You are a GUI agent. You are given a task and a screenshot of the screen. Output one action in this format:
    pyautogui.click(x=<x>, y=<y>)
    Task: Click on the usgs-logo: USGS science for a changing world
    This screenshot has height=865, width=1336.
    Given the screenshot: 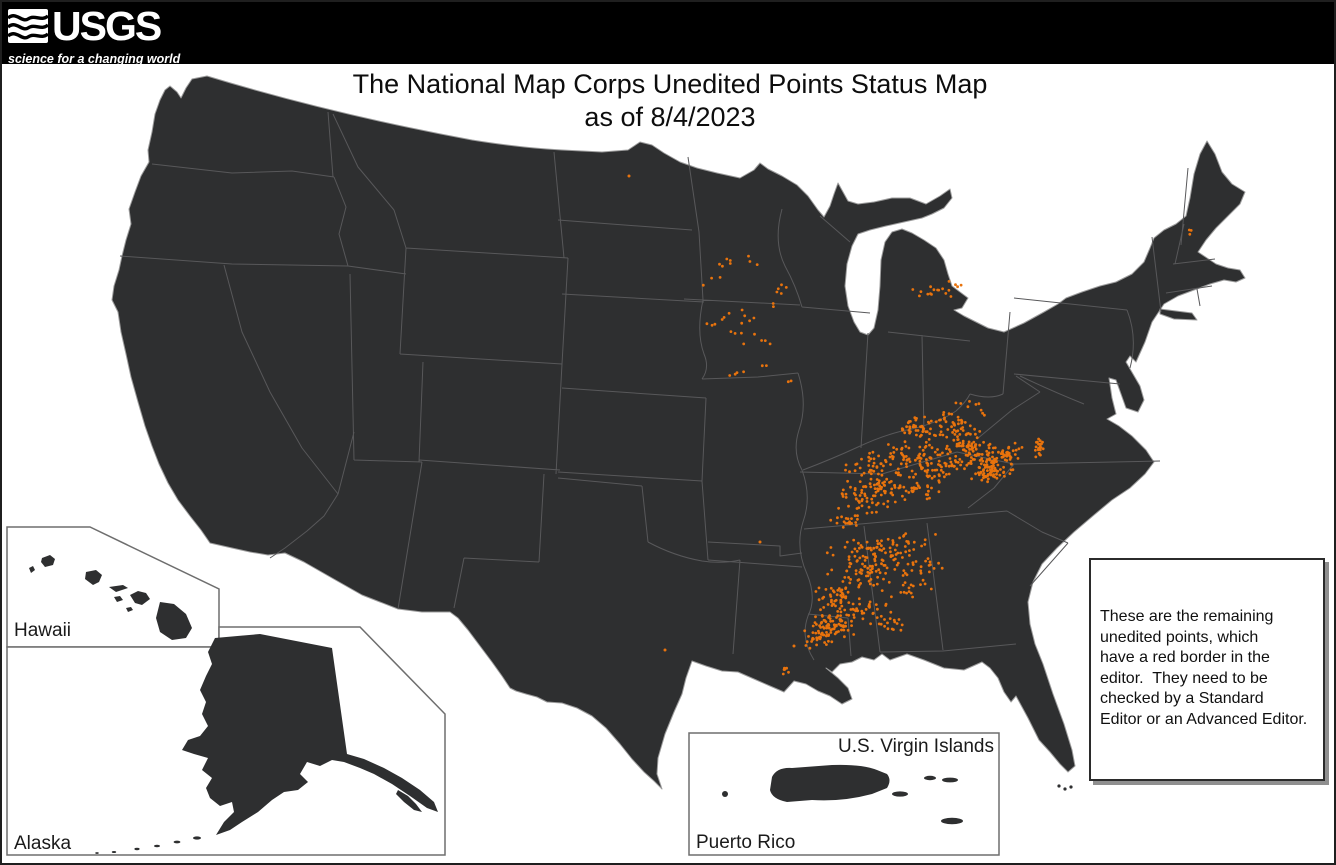 What is the action you would take?
    pyautogui.click(x=93, y=34)
    